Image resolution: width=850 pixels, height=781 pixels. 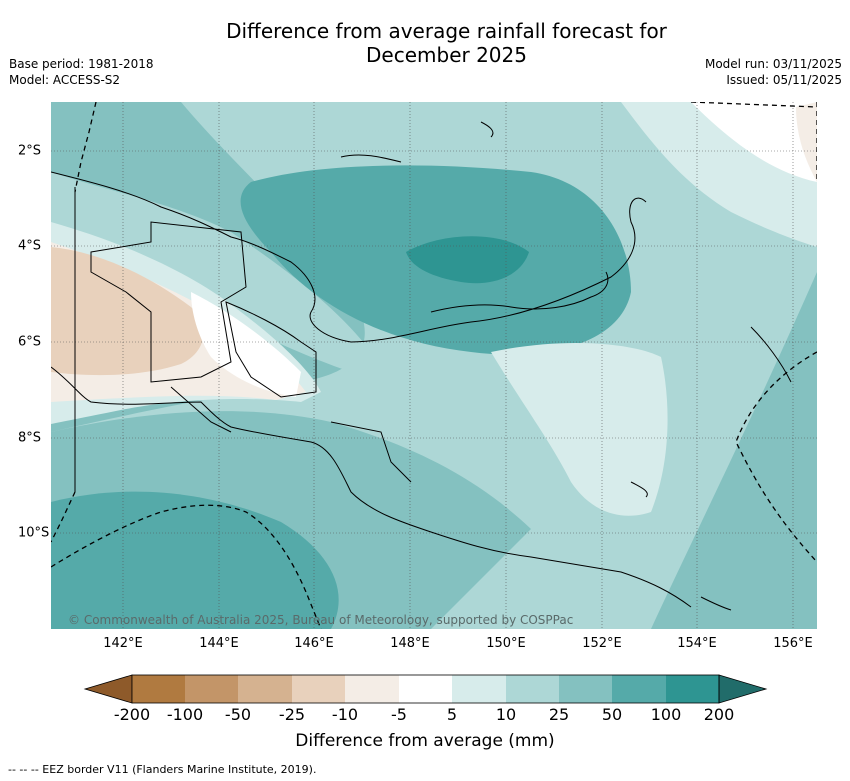 What do you see at coordinates (123, 643) in the screenshot?
I see `x-tick-142: 142°E` at bounding box center [123, 643].